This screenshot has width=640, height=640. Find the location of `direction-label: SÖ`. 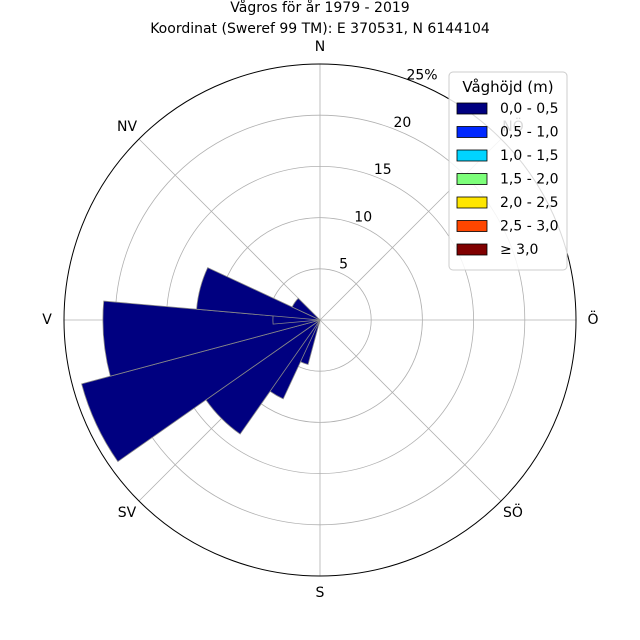

direction-label: SÖ is located at coordinates (513, 512).